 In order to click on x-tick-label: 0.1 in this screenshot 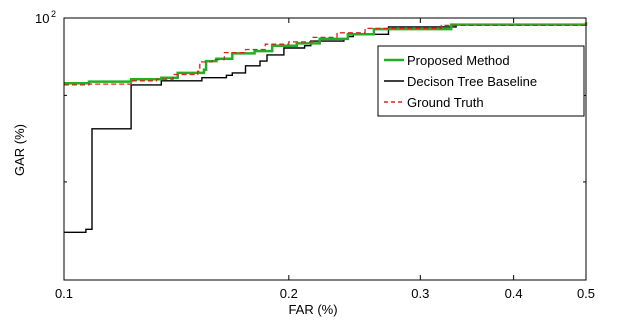, I will do `click(64, 293)`.